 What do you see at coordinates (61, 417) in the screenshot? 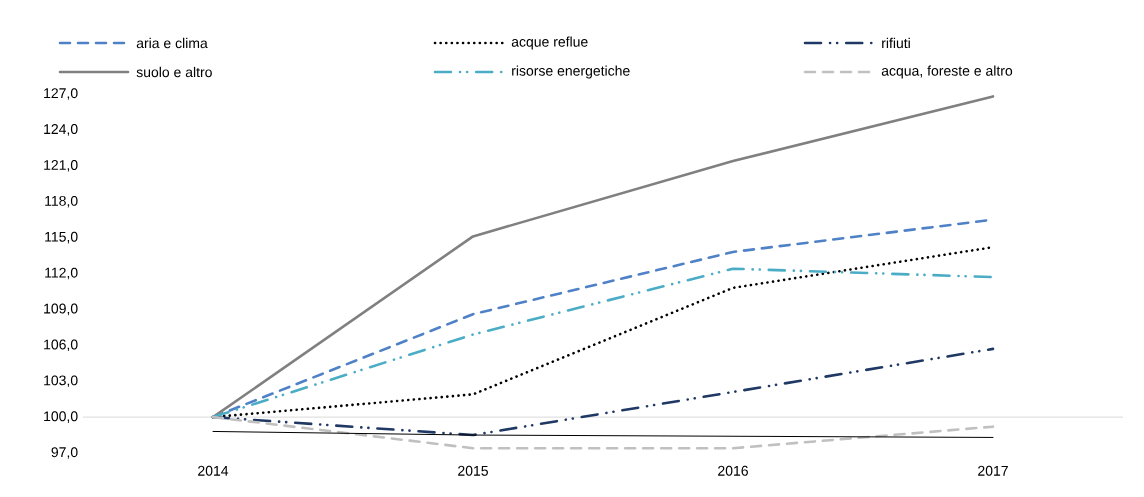
I see `y-tick-label: 100,0` at bounding box center [61, 417].